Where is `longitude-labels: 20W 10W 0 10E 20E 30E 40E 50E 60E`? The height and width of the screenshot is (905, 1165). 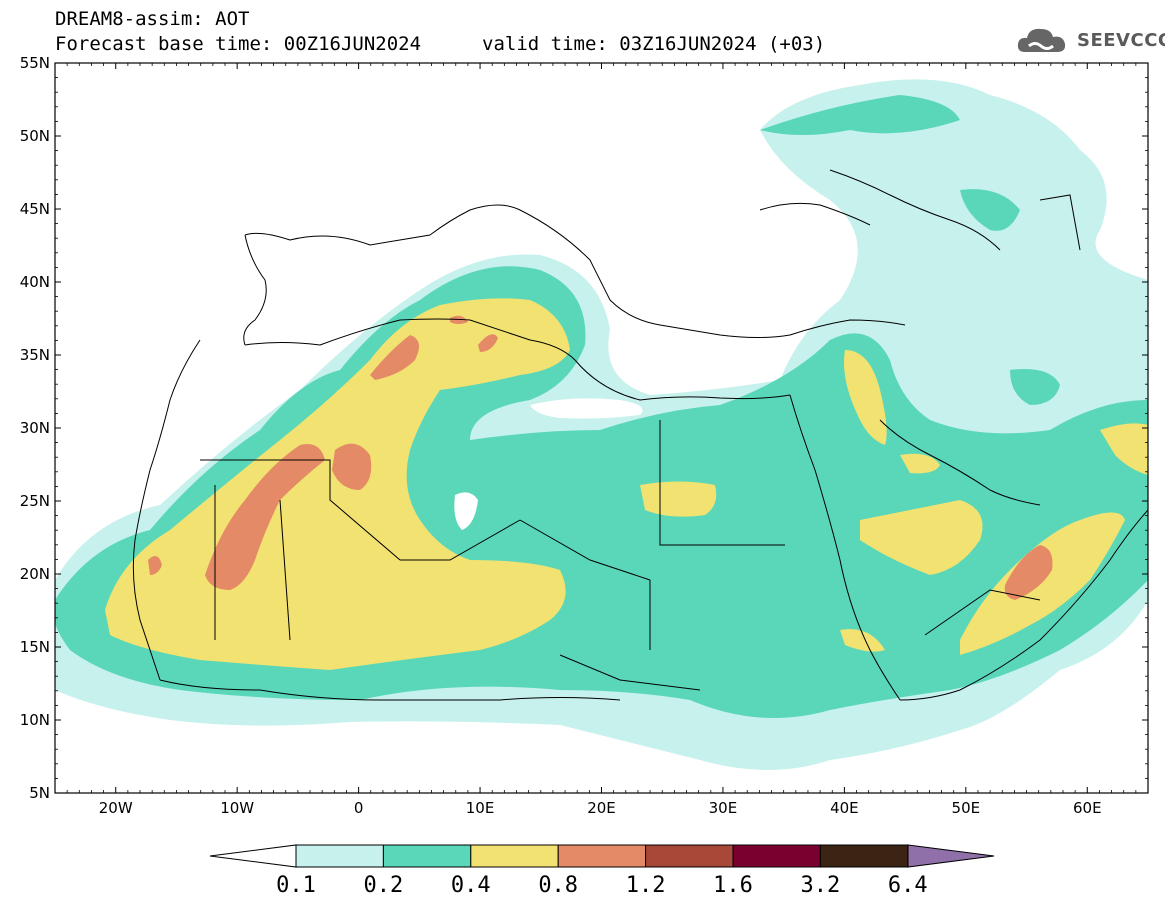
longitude-labels: 20W 10W 0 10E 20E 30E 40E 50E 60E is located at coordinates (600, 808).